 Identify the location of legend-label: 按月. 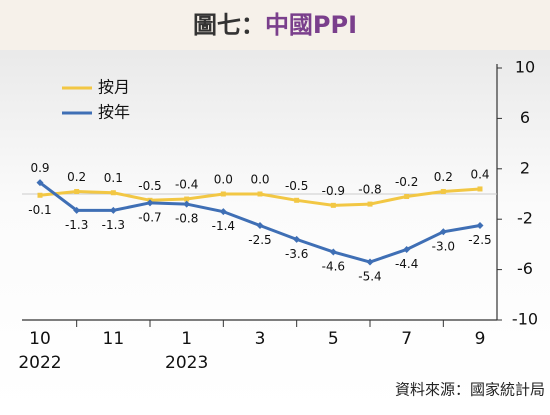
(114, 87).